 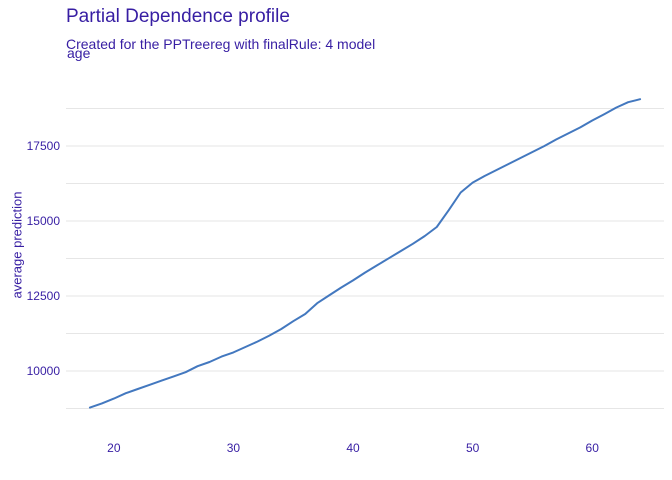 What do you see at coordinates (79, 53) in the screenshot?
I see `panel-label: age` at bounding box center [79, 53].